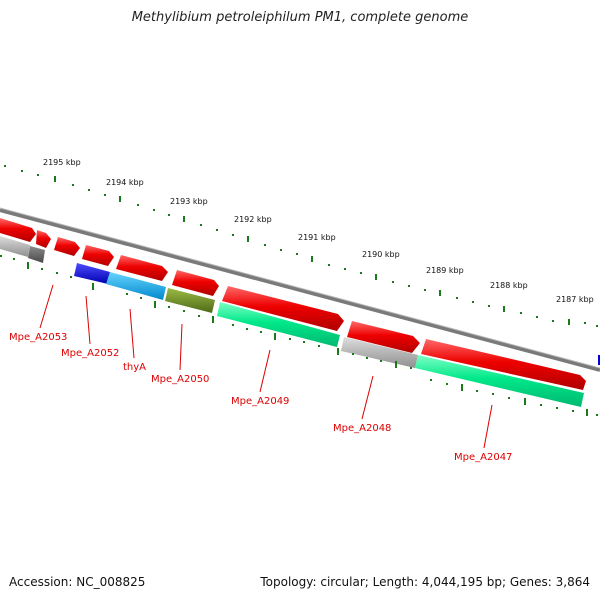 The width and height of the screenshot is (600, 600). I want to click on gene-label-mpe-a2047: Mpe_A2047, so click(483, 457).